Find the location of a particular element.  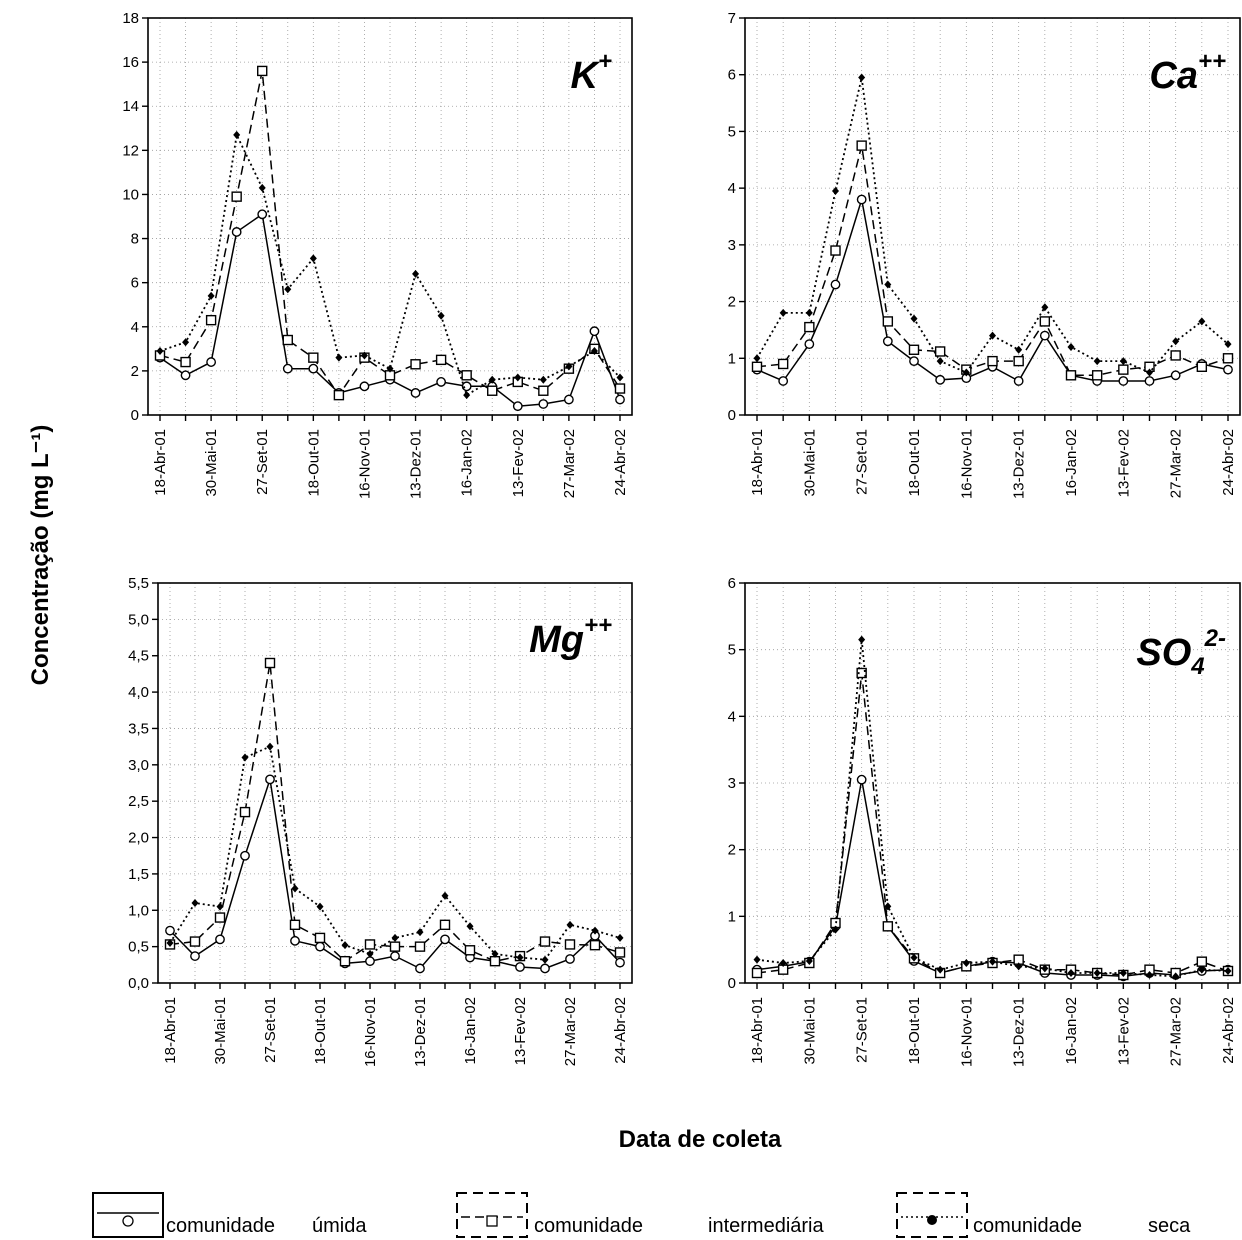

legend-item: comunidade seca is located at coordinates (1043, 1215).